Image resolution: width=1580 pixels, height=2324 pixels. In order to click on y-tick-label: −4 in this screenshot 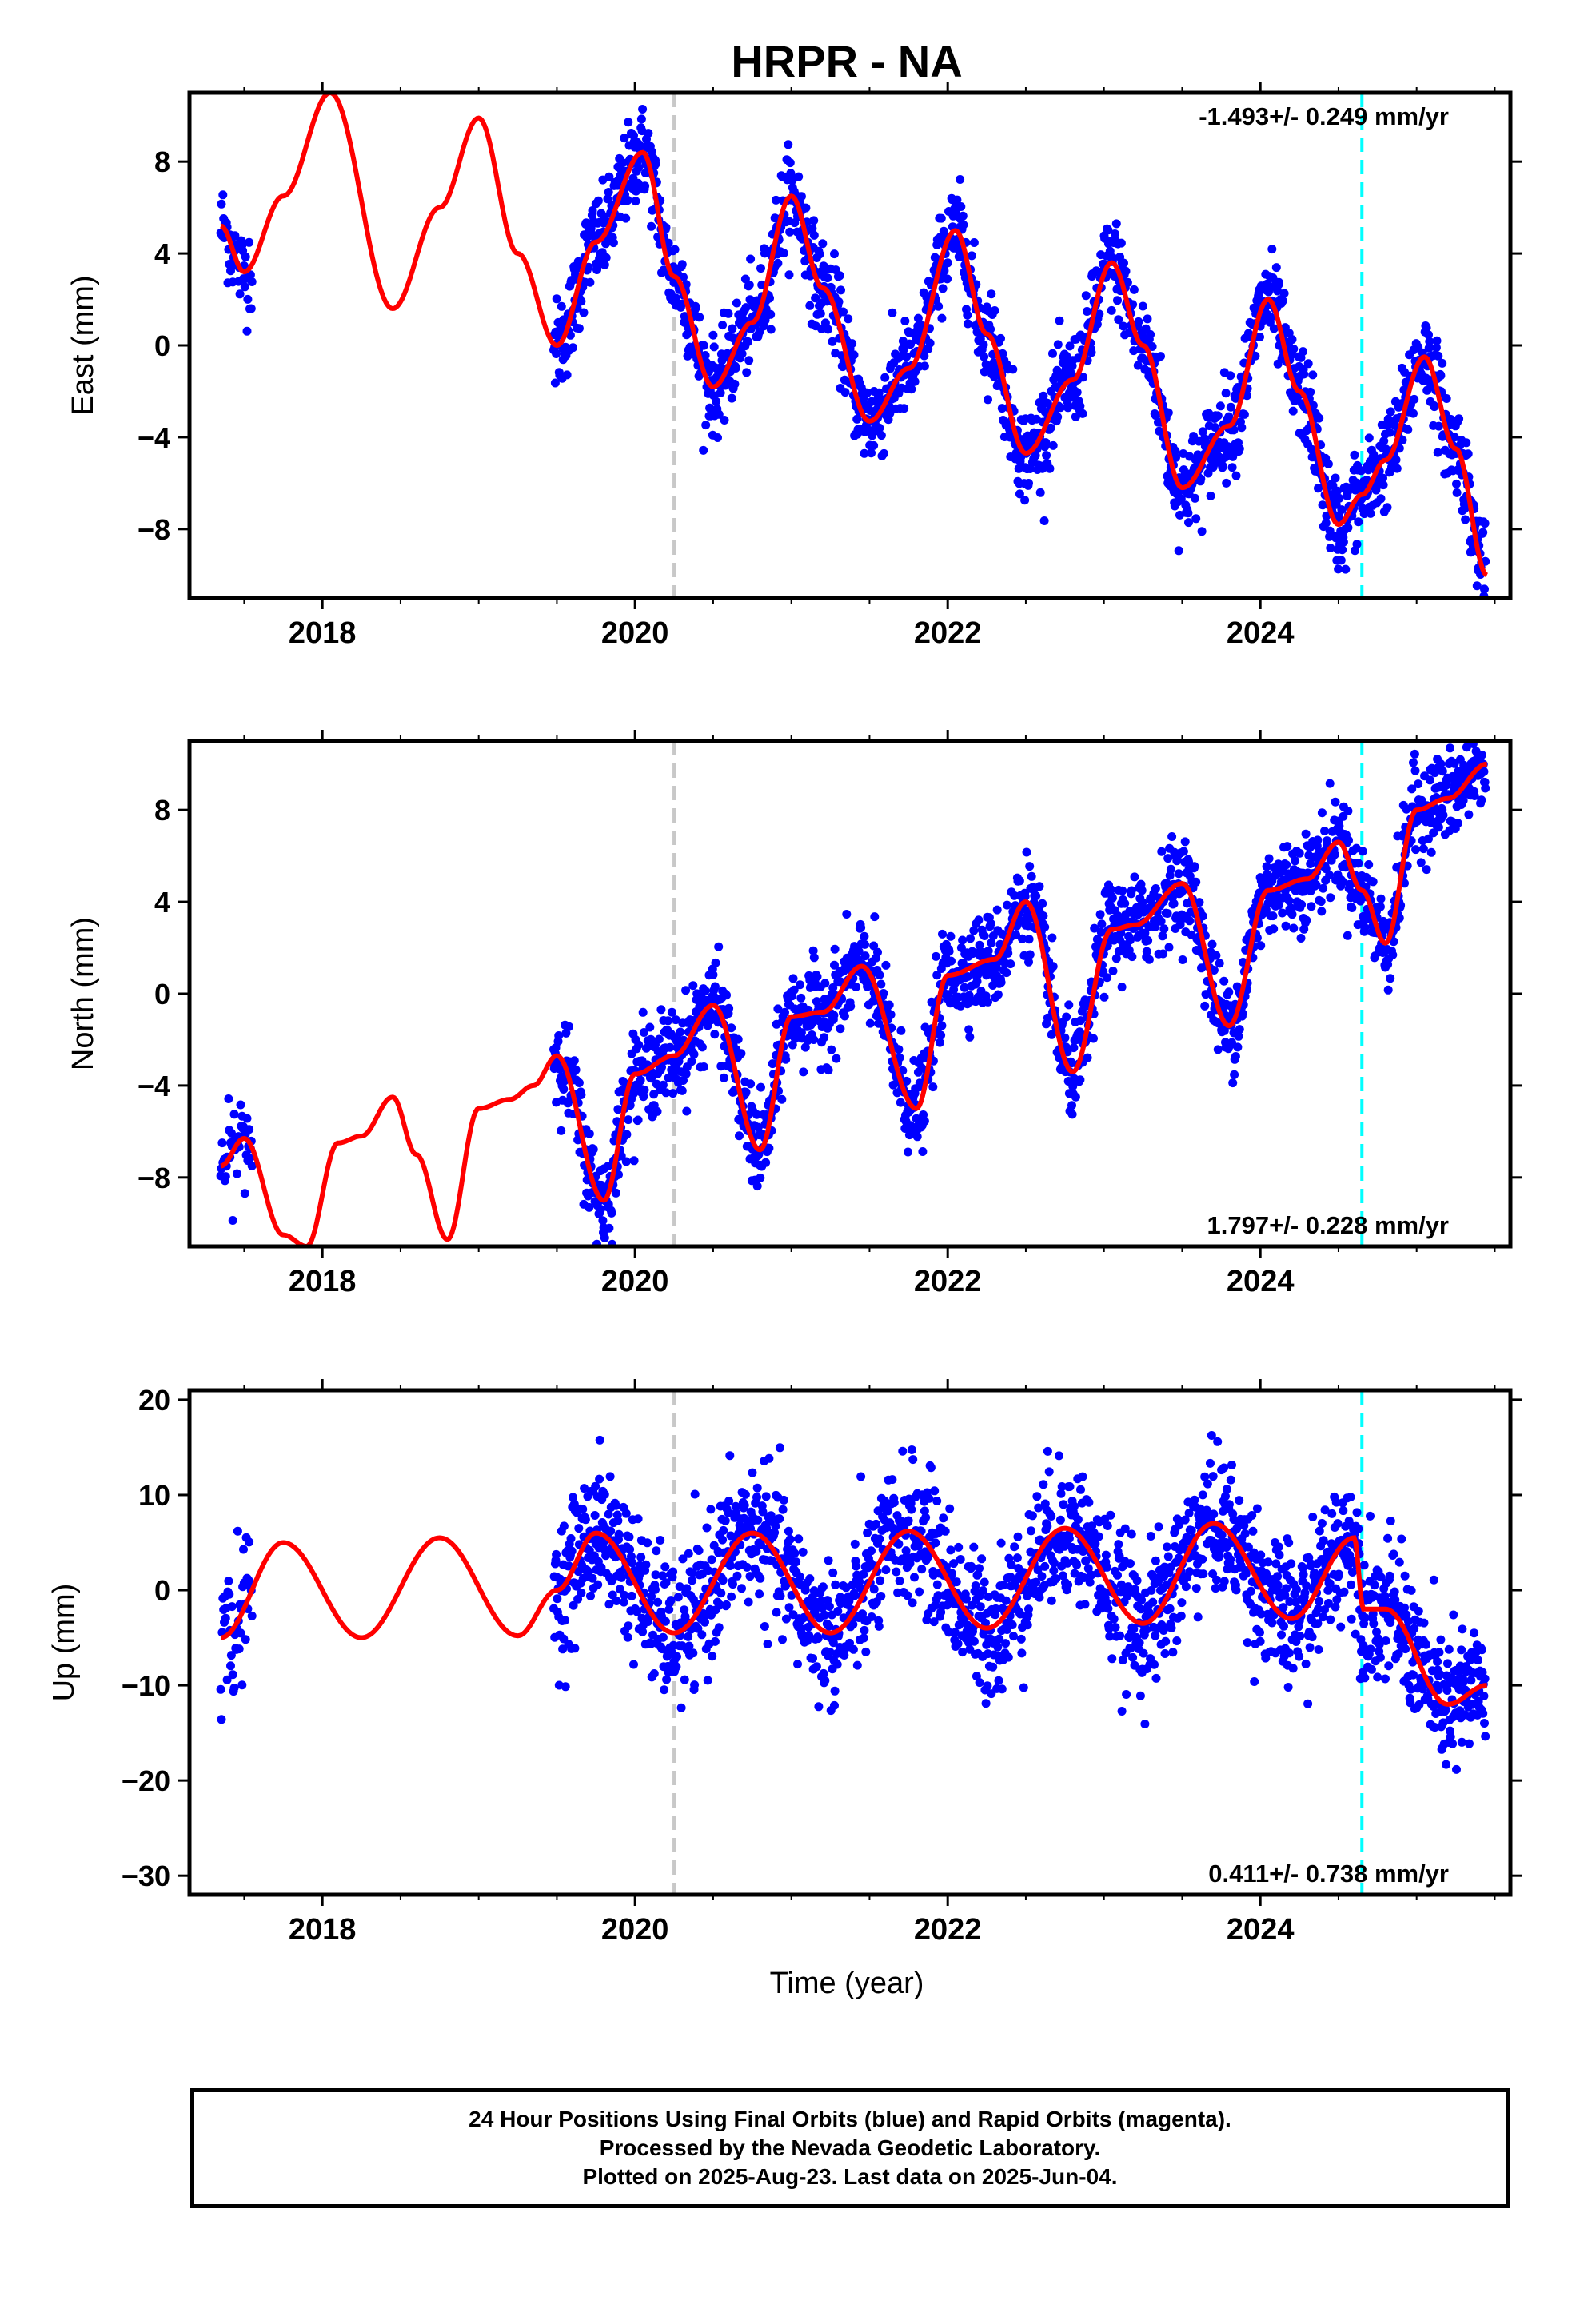, I will do `click(154, 1086)`.